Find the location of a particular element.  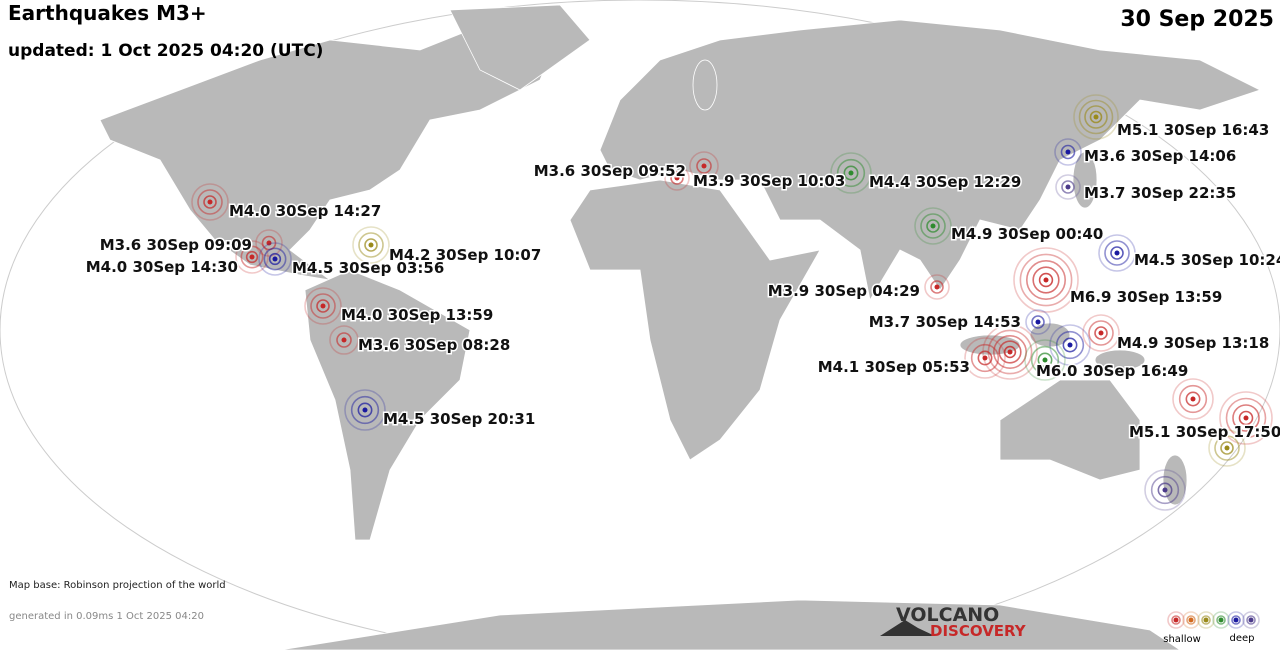

legend-shallow: shallow is located at coordinates (1182, 639).